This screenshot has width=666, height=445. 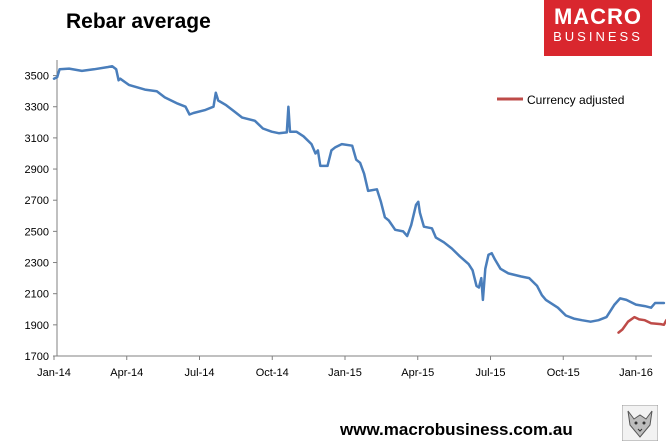 What do you see at coordinates (598, 16) in the screenshot?
I see `logo-line-1: MACRO` at bounding box center [598, 16].